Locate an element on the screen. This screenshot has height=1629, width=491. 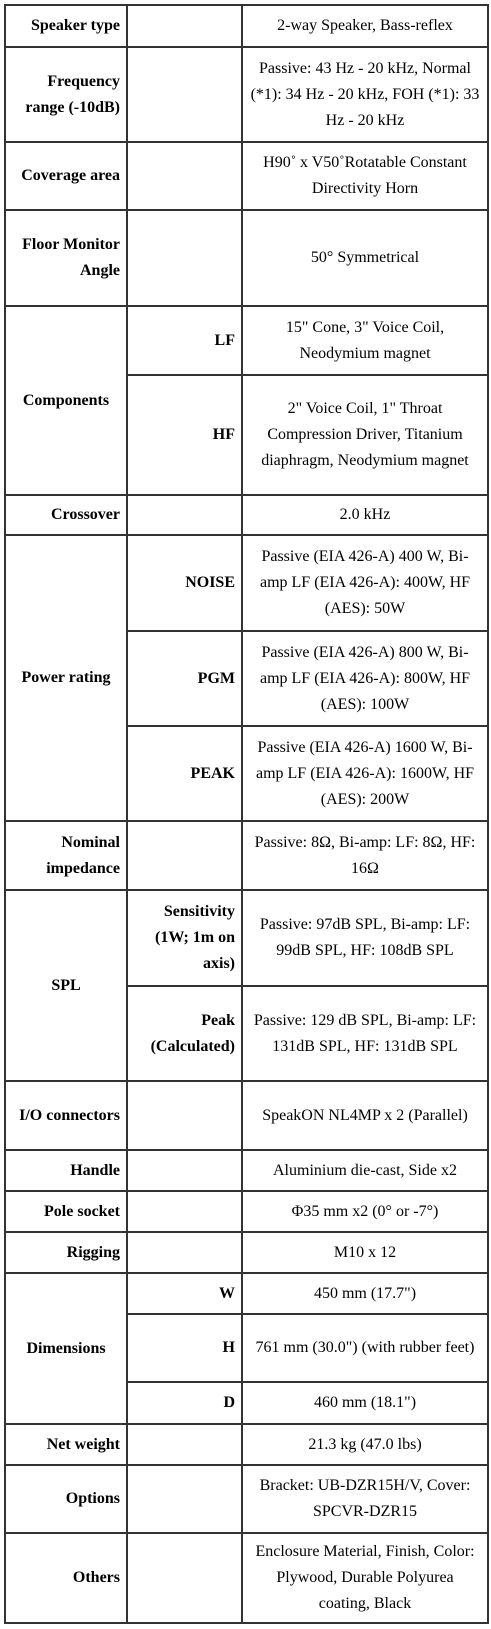
spec-row: Speaker type 2-way Speaker, Bass-reflex is located at coordinates (246, 26).